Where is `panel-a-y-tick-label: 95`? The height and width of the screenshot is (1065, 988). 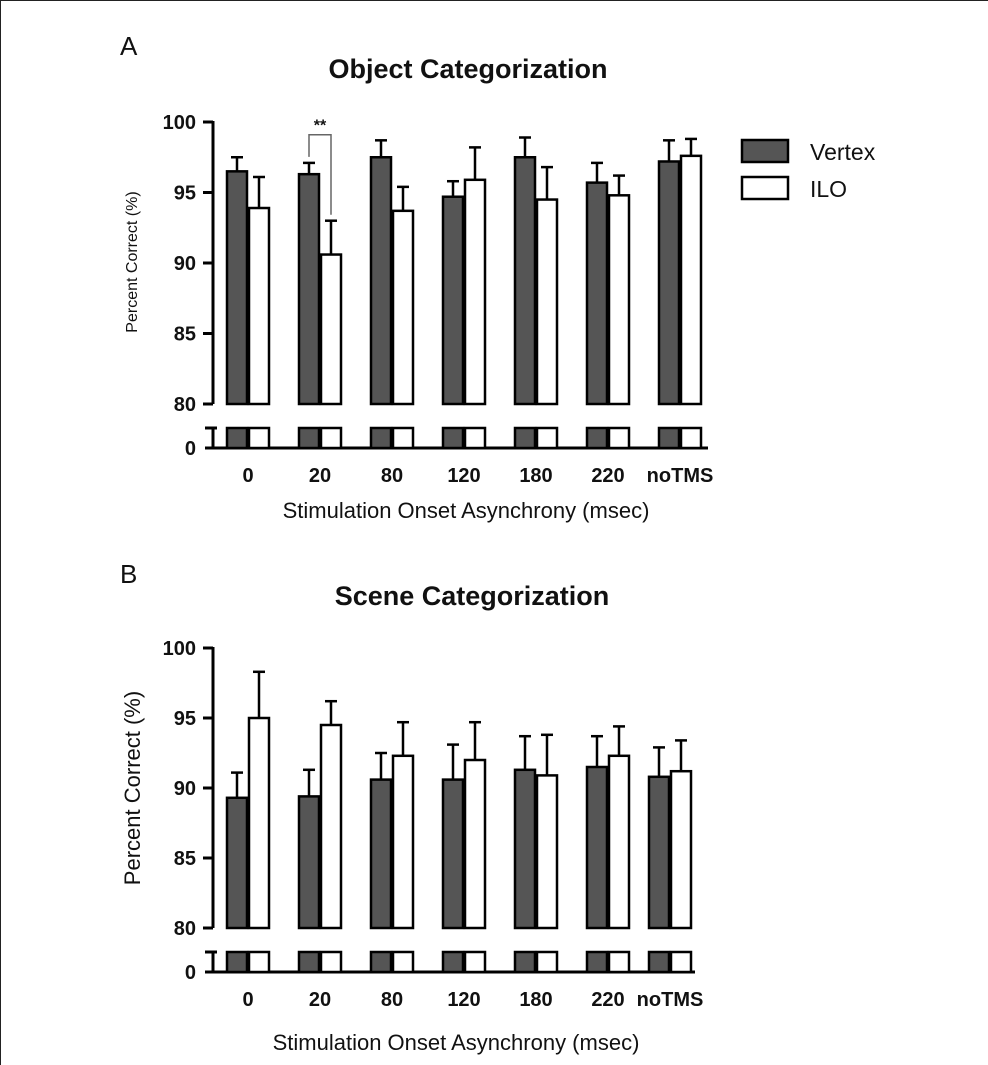 panel-a-y-tick-label: 95 is located at coordinates (185, 194).